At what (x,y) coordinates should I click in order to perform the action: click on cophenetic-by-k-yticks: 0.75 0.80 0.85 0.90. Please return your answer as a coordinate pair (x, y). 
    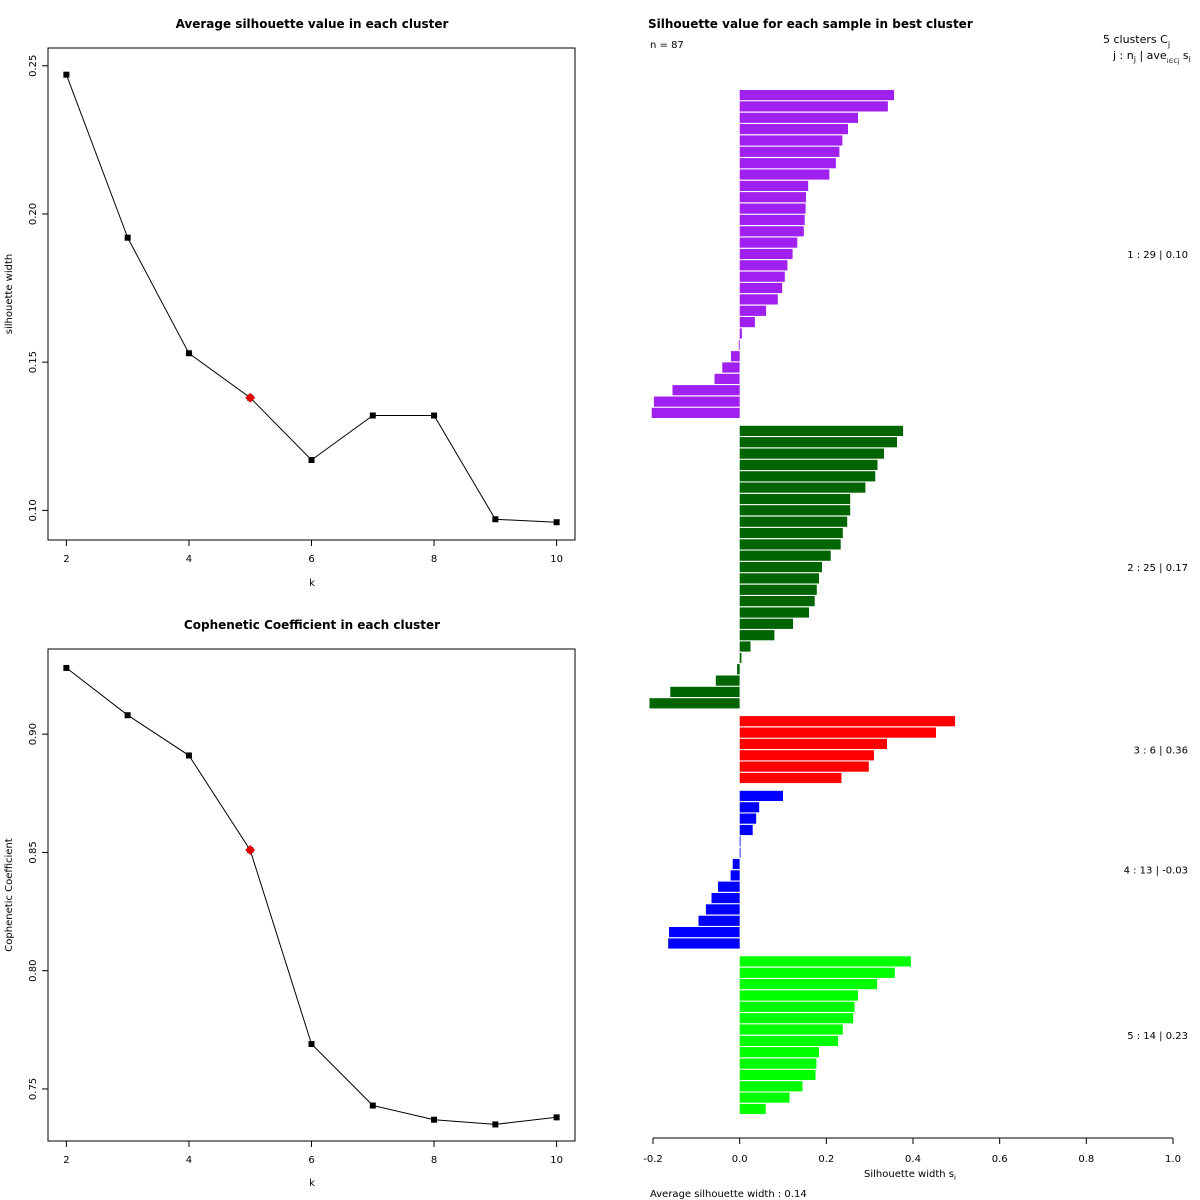
    Looking at the image, I should click on (38, 911).